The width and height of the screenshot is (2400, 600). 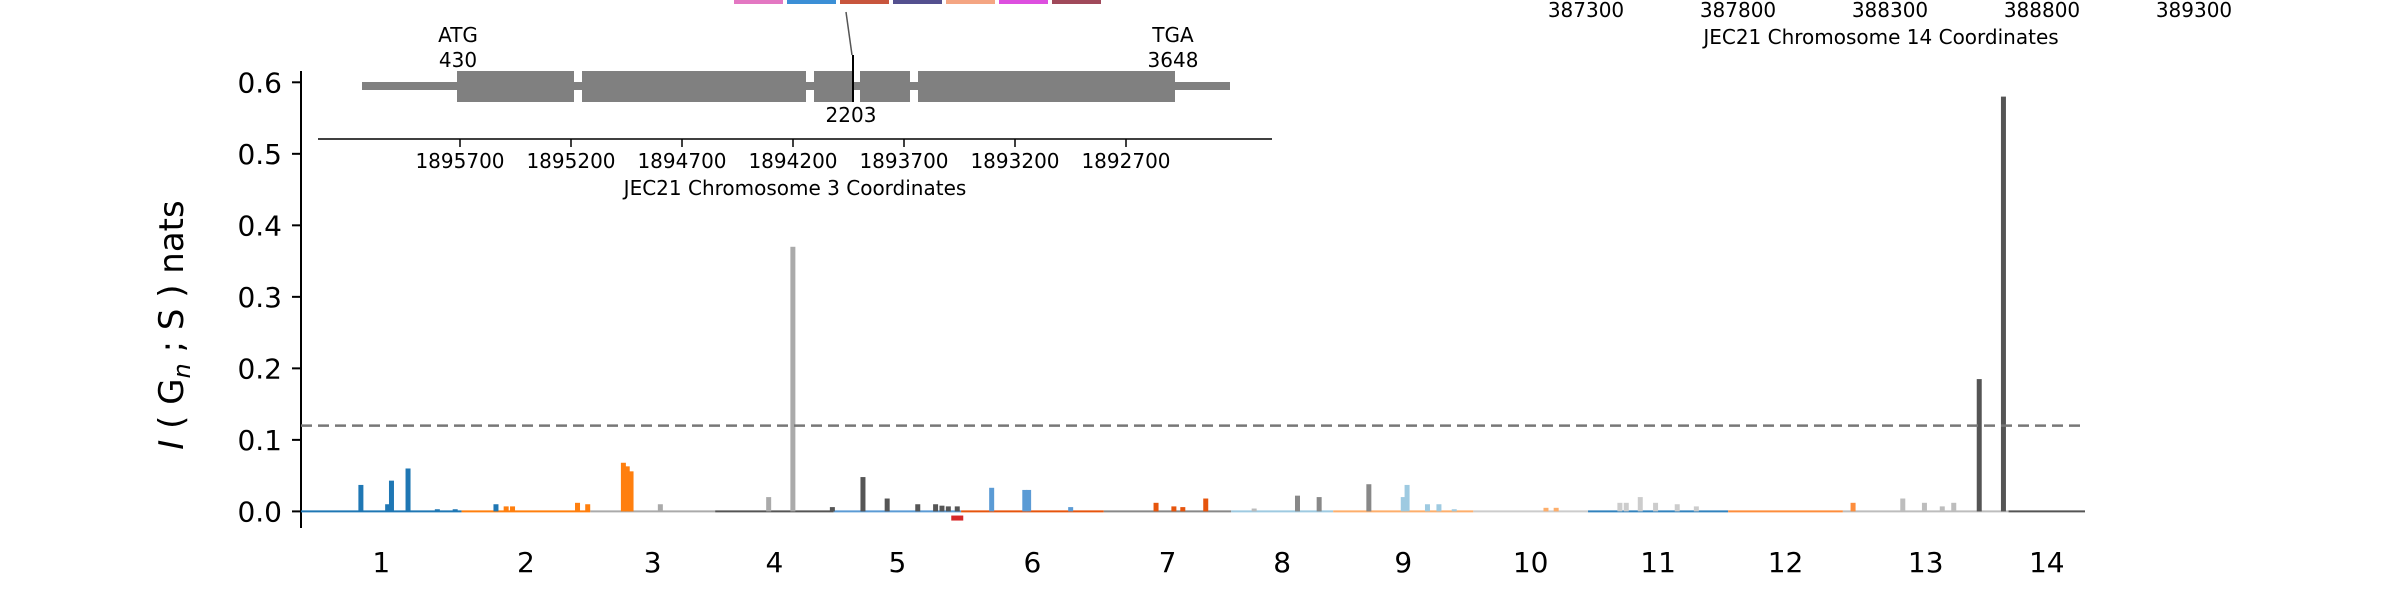 What do you see at coordinates (903, 161) in the screenshot?
I see `inset1-tick-label: 1893700` at bounding box center [903, 161].